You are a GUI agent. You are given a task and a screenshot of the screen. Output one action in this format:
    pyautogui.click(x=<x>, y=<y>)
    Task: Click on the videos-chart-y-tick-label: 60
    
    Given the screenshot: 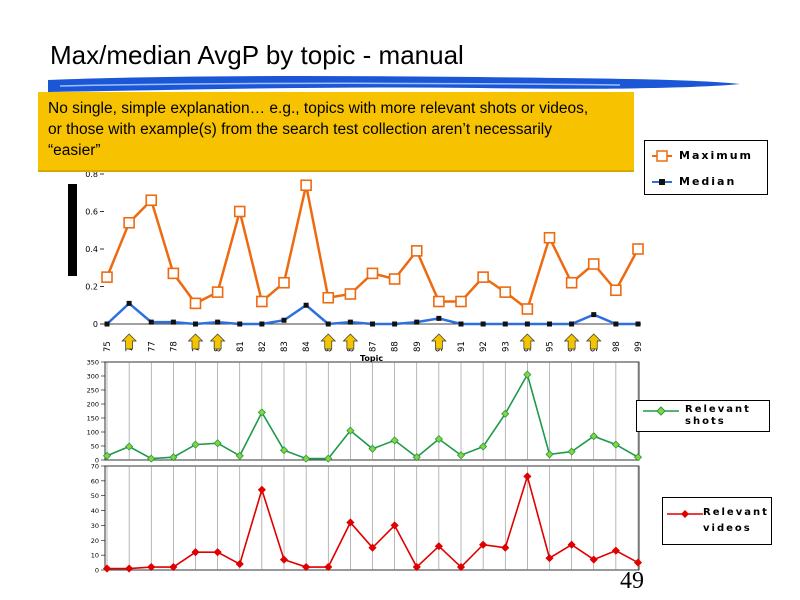 What is the action you would take?
    pyautogui.click(x=95, y=481)
    